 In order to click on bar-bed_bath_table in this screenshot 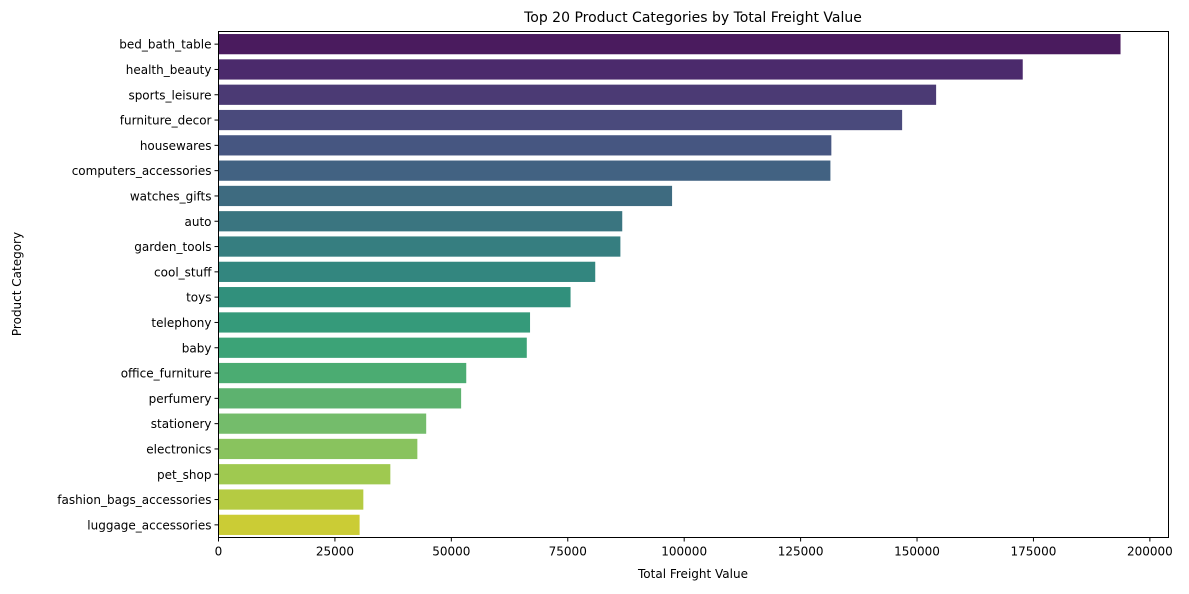, I will do `click(669, 44)`.